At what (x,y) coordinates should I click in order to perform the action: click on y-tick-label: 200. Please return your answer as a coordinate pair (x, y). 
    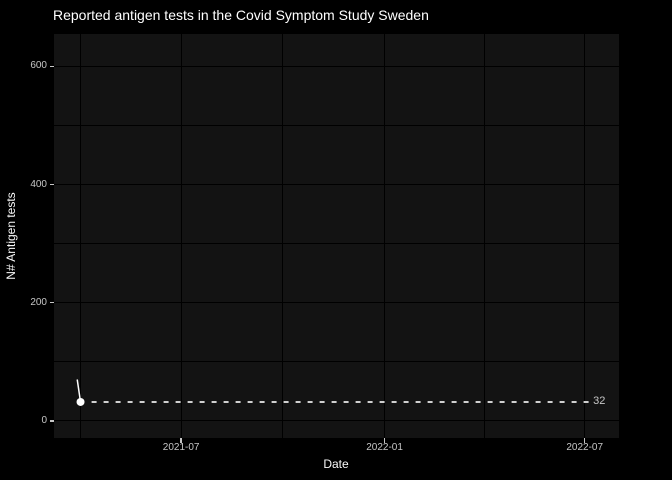
    Looking at the image, I should click on (38, 302).